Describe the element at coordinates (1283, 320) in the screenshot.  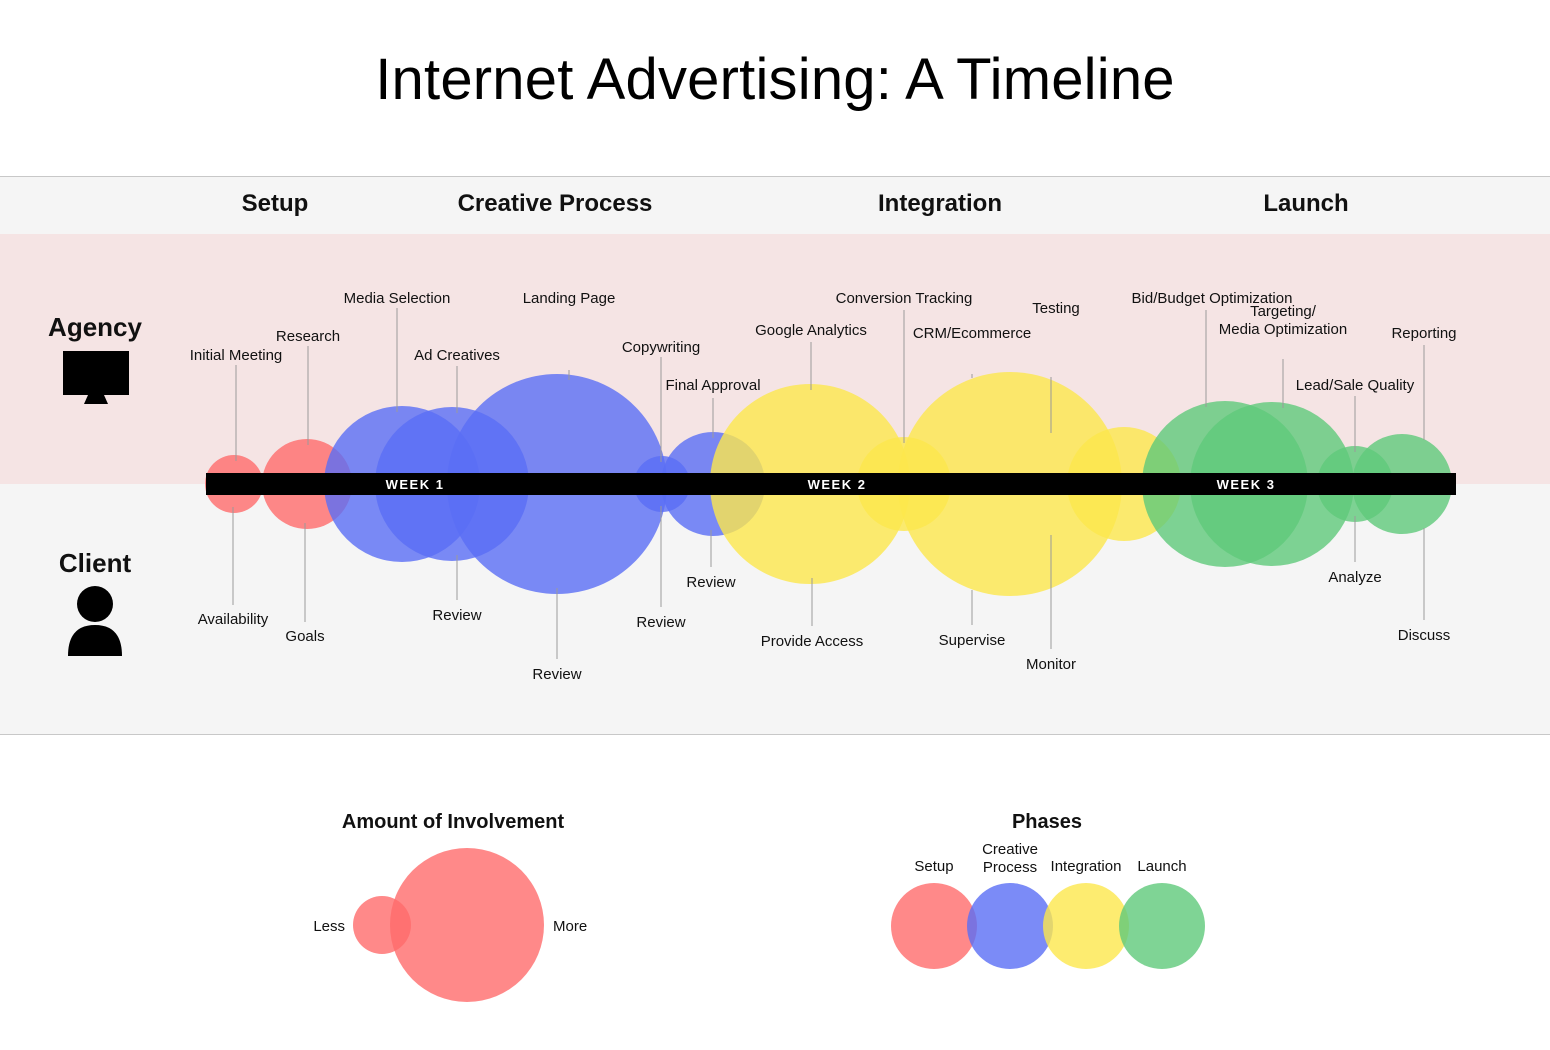
I see `agency-task-label-targeting-media-optimization: Targeting/Media Optimization` at that location.